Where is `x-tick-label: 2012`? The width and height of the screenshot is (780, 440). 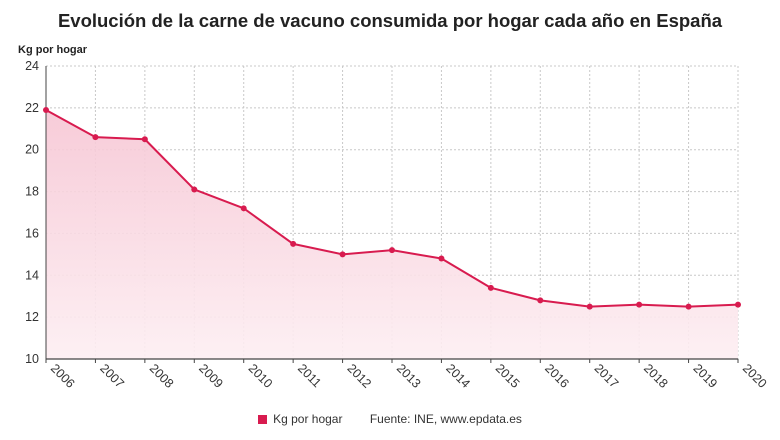
x-tick-label: 2012 is located at coordinates (359, 376).